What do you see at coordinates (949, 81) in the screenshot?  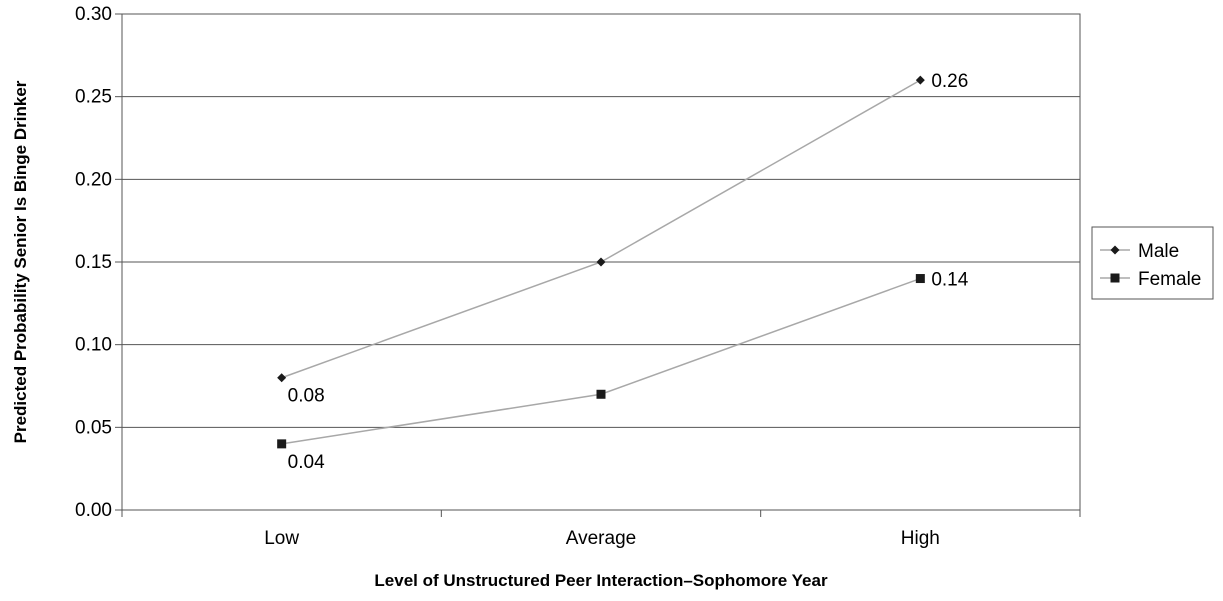 I see `data-label: 0.26` at bounding box center [949, 81].